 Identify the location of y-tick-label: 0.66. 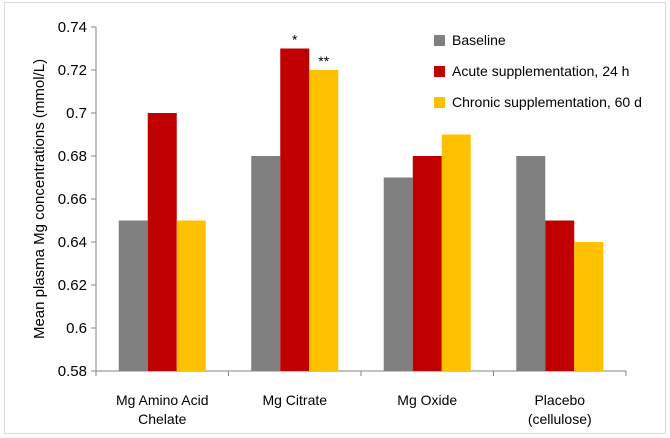
(72, 199).